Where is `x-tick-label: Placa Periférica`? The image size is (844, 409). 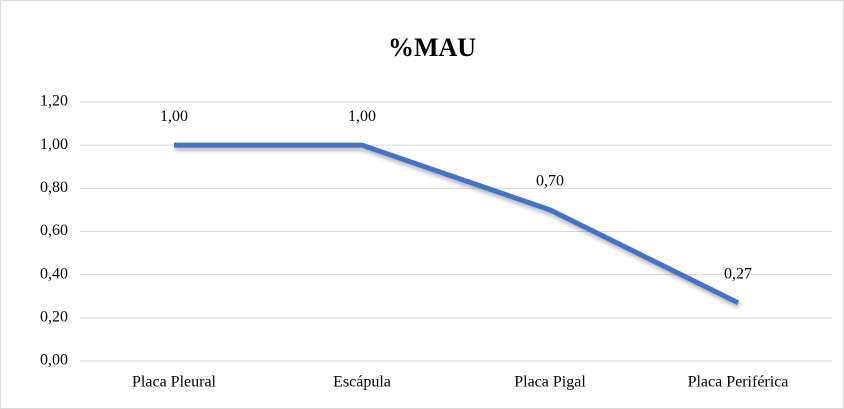
x-tick-label: Placa Periférica is located at coordinates (738, 382).